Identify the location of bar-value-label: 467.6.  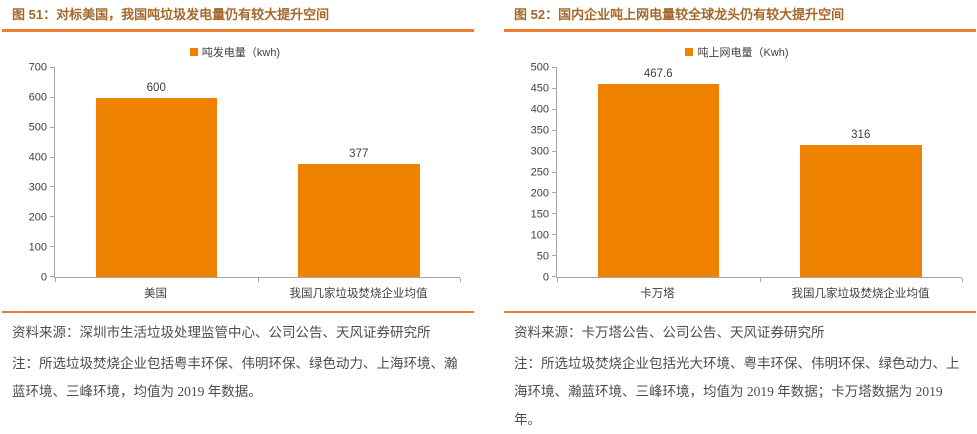
(658, 74).